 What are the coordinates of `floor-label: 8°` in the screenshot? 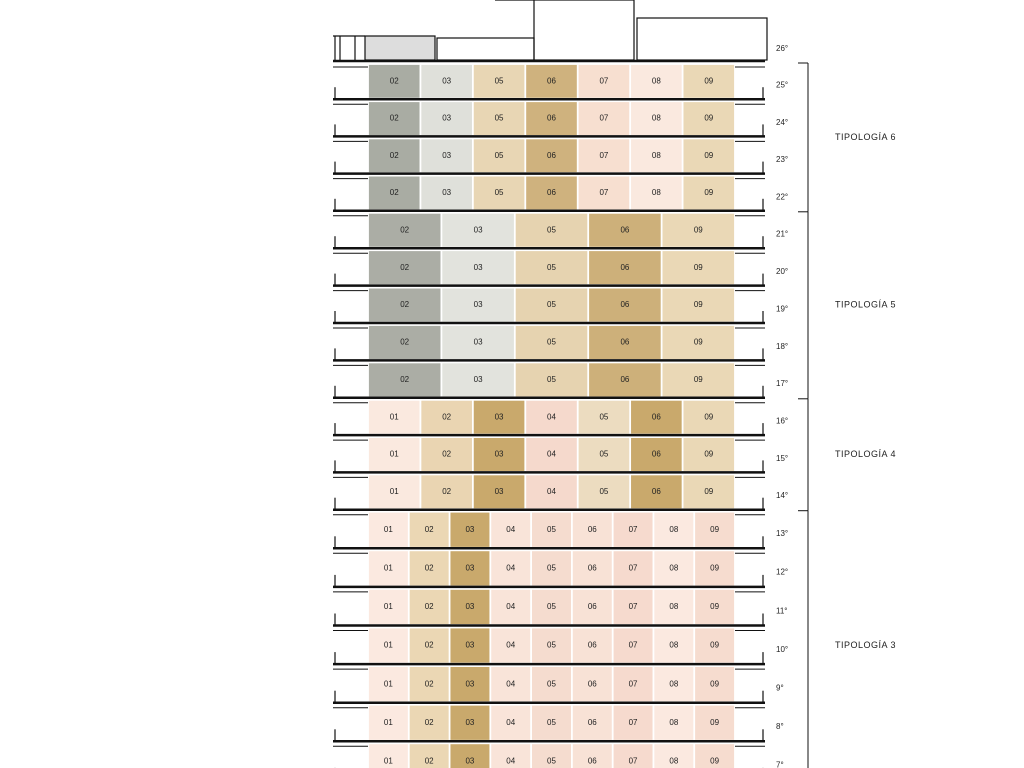 It's located at (780, 726).